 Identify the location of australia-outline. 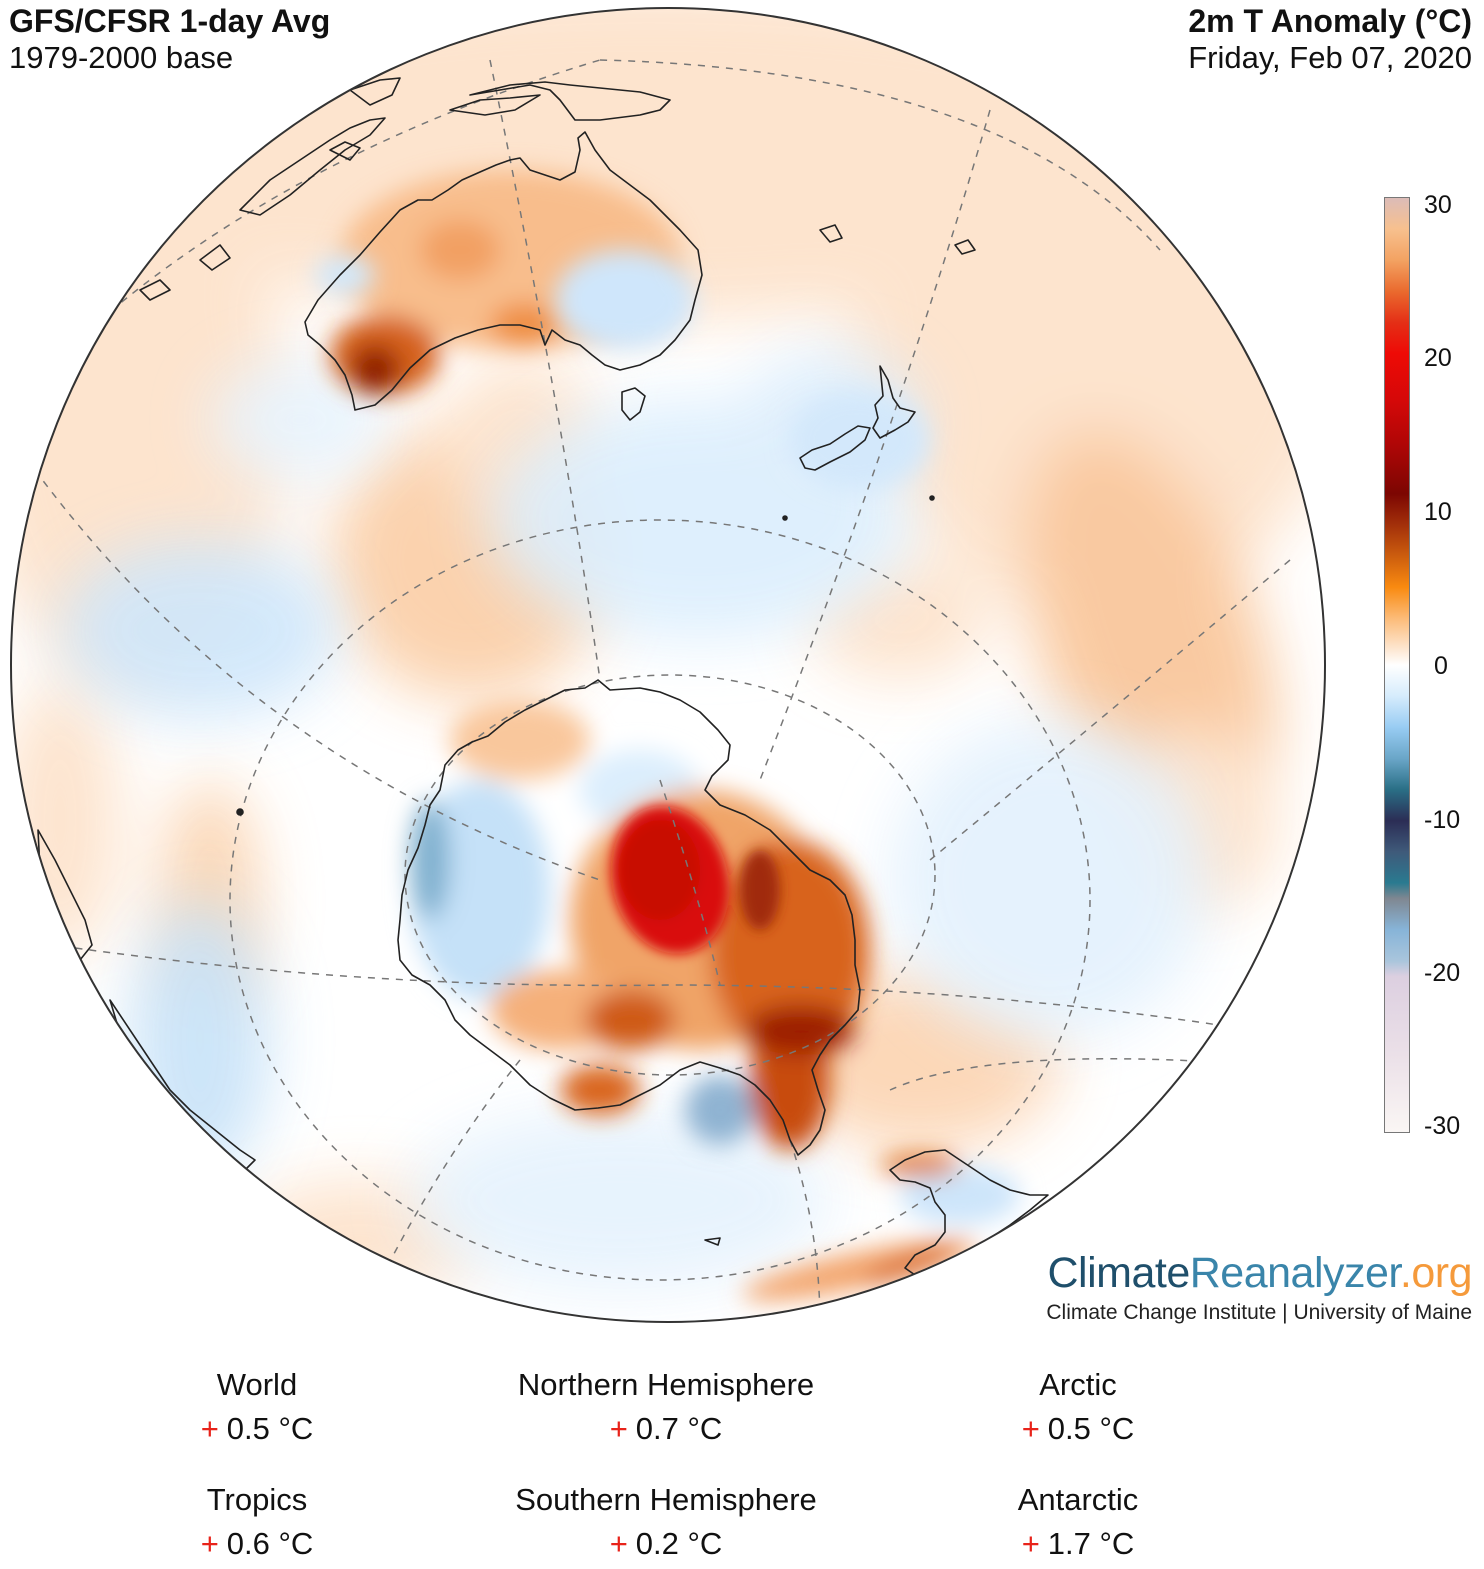
(503, 271).